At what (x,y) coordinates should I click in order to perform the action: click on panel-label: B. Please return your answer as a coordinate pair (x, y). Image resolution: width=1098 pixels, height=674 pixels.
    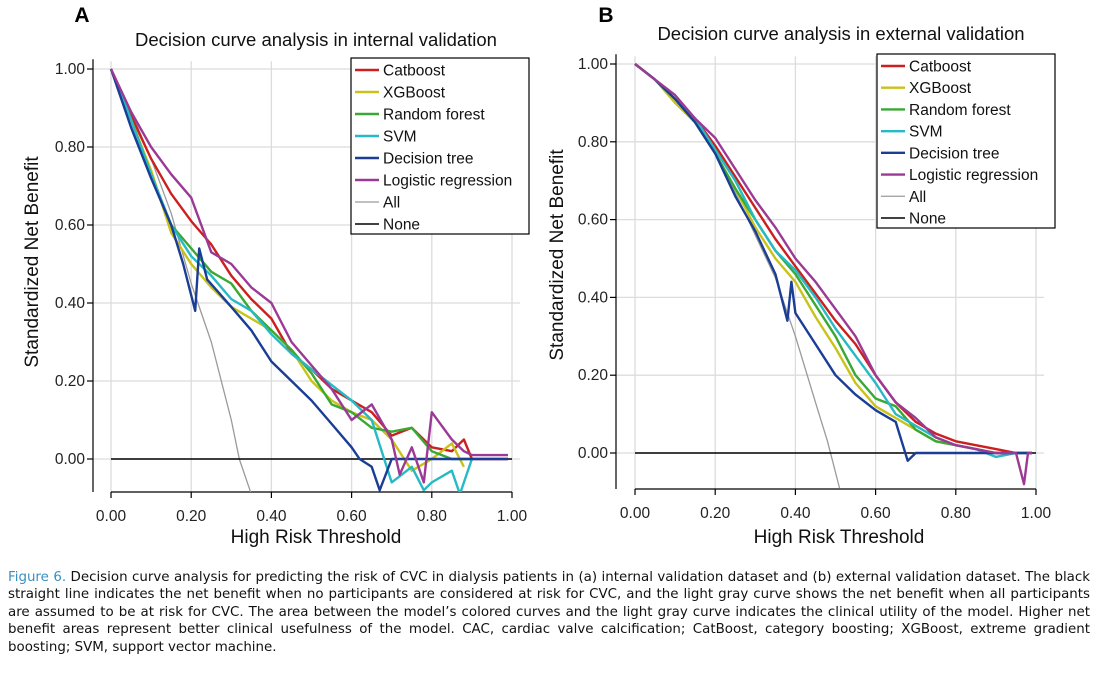
    Looking at the image, I should click on (605, 15).